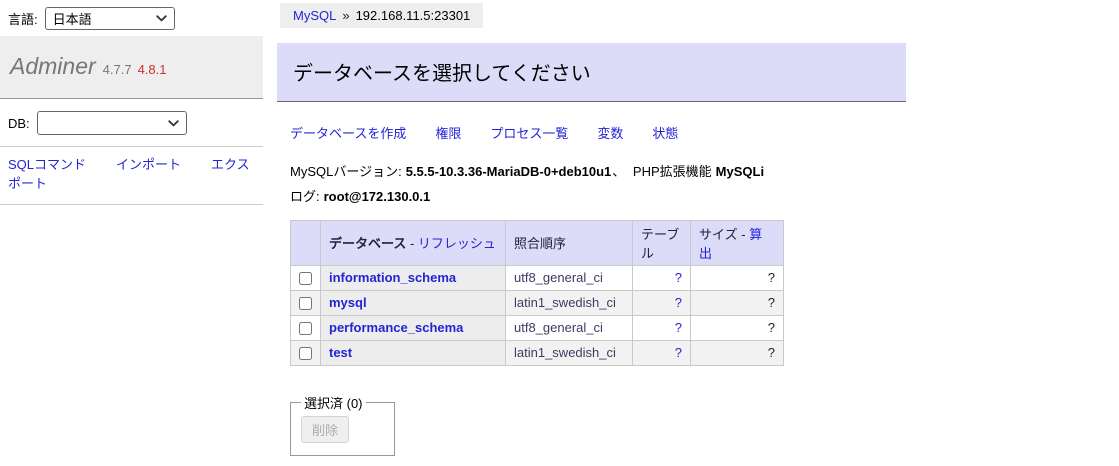  What do you see at coordinates (396, 328) in the screenshot?
I see `database-link: performance_schema` at bounding box center [396, 328].